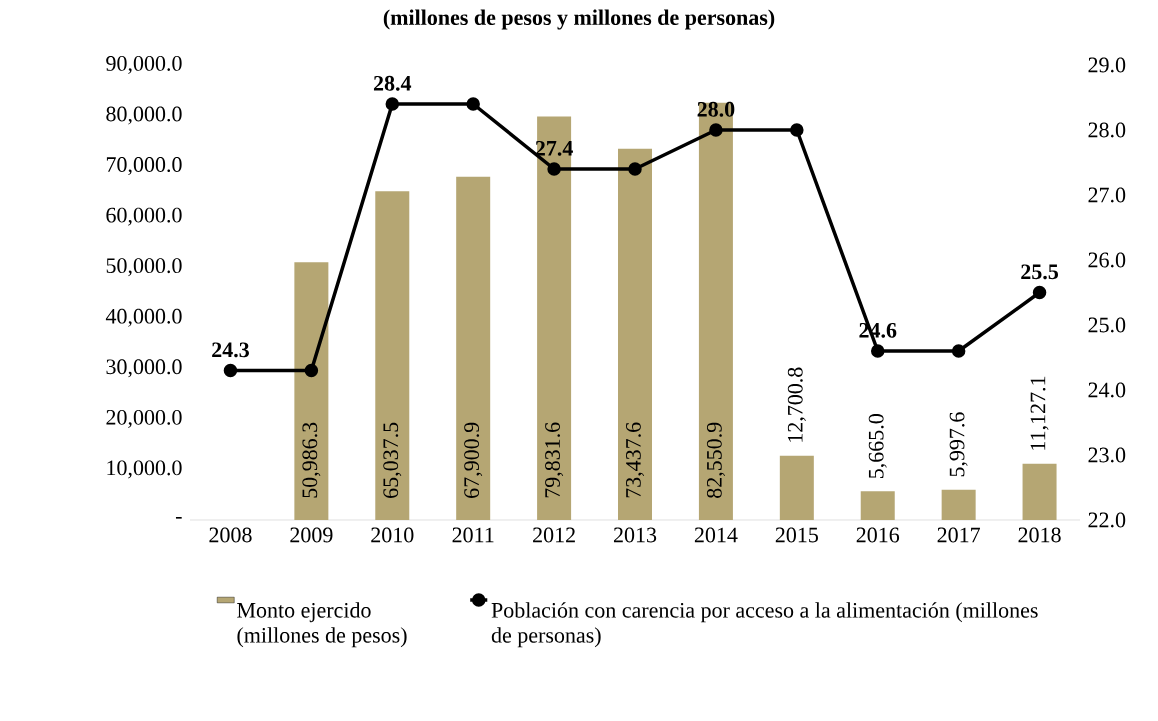  I want to click on data-label: 12,700.8, so click(796, 404).